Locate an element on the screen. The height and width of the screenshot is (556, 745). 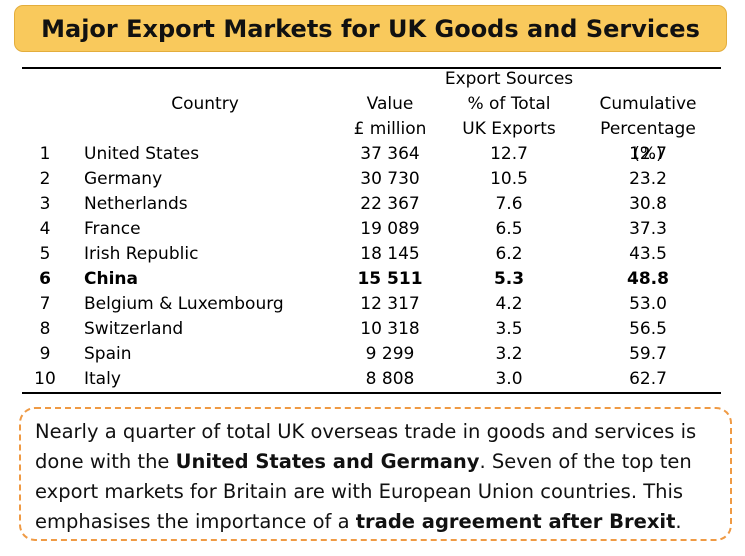
table-row: 4 France 19 089 6.5 37.3 is located at coordinates (372, 229).